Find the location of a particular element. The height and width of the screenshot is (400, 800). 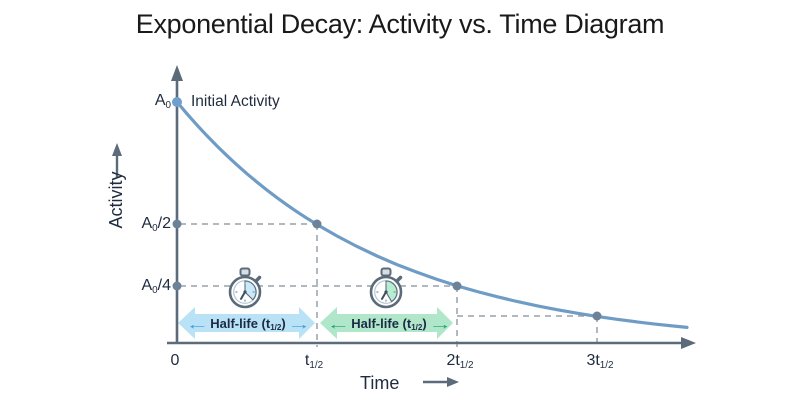

data-point-2t-half is located at coordinates (457, 286).